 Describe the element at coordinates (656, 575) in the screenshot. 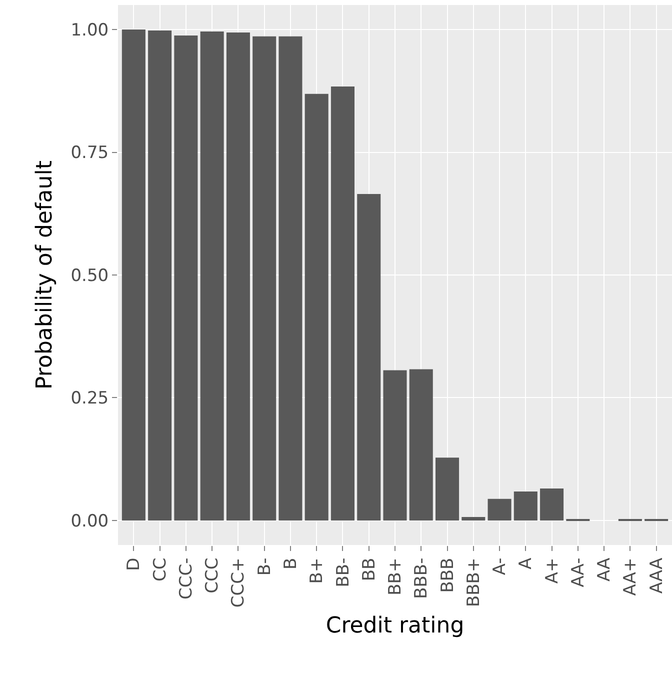

I see `x-tick-label: AAA` at that location.